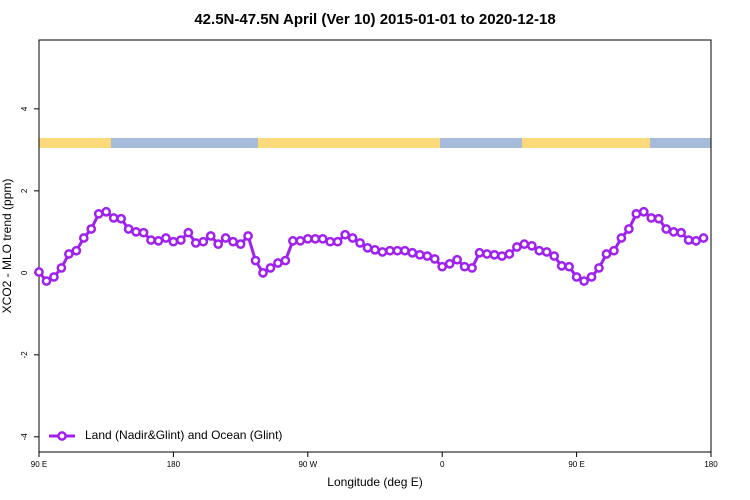 The image size is (750, 500). Describe the element at coordinates (183, 435) in the screenshot. I see `legend-label: Land (Nadir&Glint) and Ocean (Glint)` at that location.